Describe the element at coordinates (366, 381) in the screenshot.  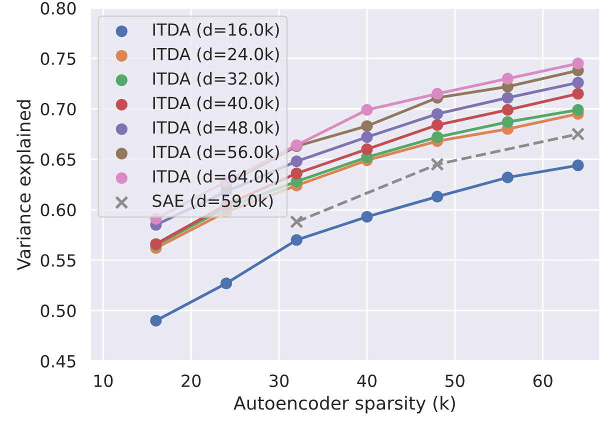
I see `x-tick-label: 40` at that location.